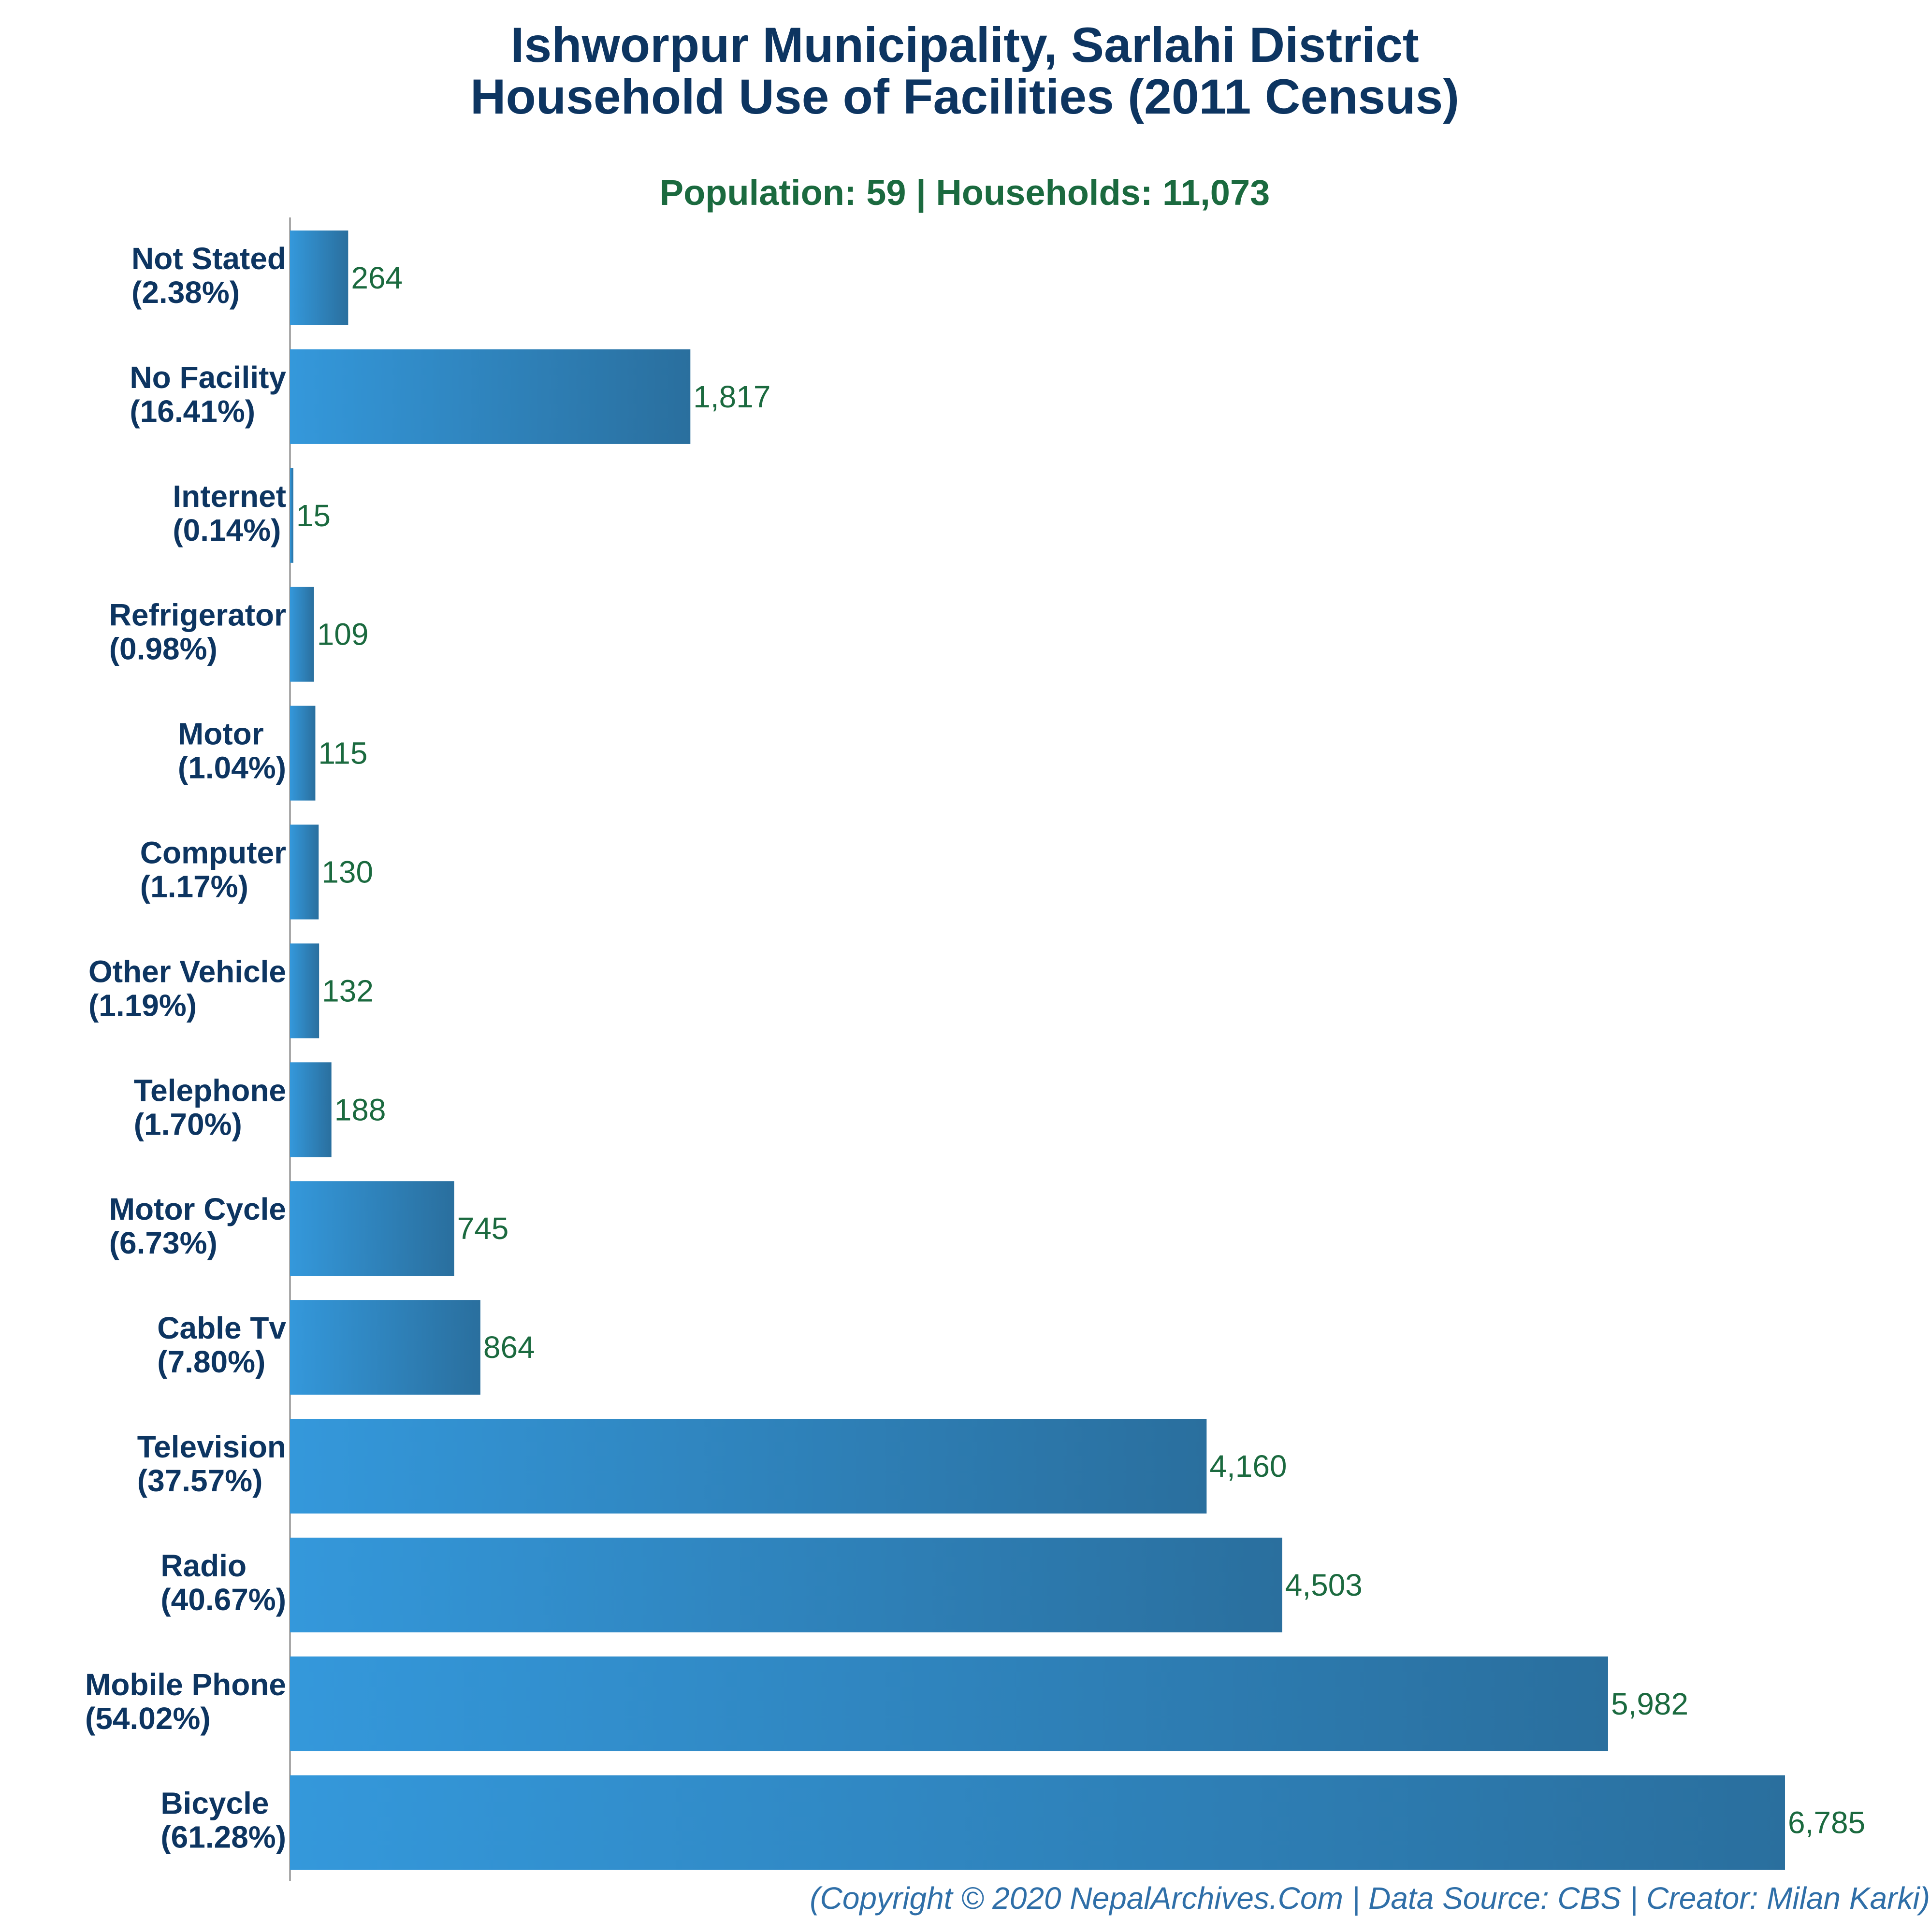 The height and width of the screenshot is (1932, 1930). Describe the element at coordinates (949, 1703) in the screenshot. I see `bar-mobile-phone` at that location.